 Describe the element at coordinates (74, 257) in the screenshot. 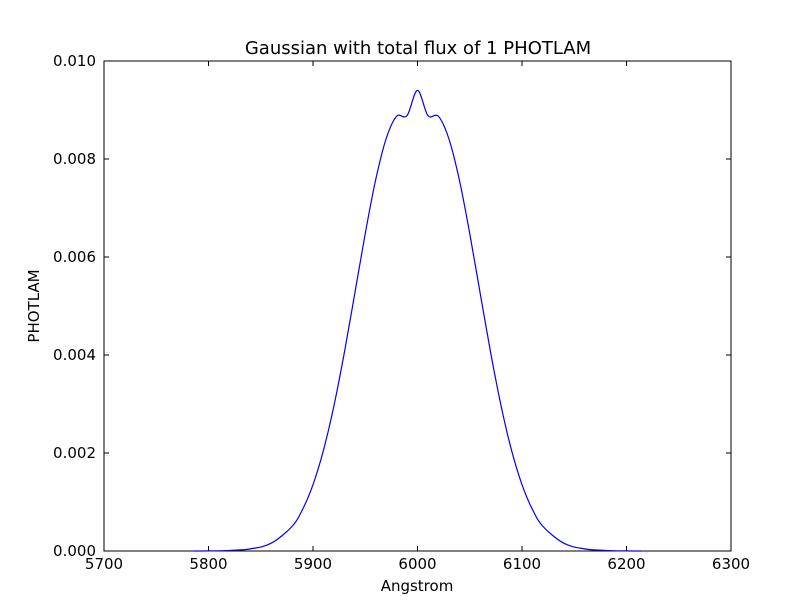

I see `y-tick-label: 0.006` at that location.